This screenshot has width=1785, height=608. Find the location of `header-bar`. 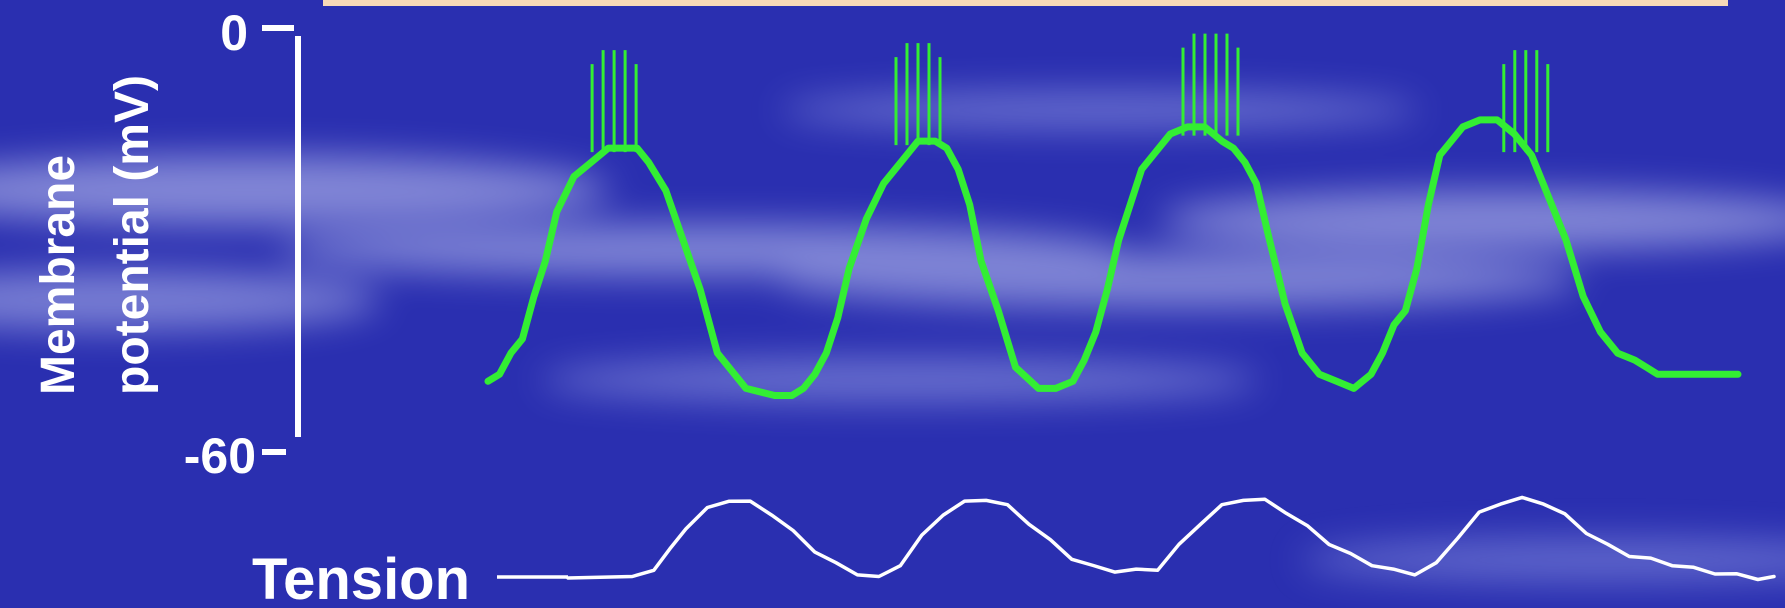

header-bar is located at coordinates (1025, 3).